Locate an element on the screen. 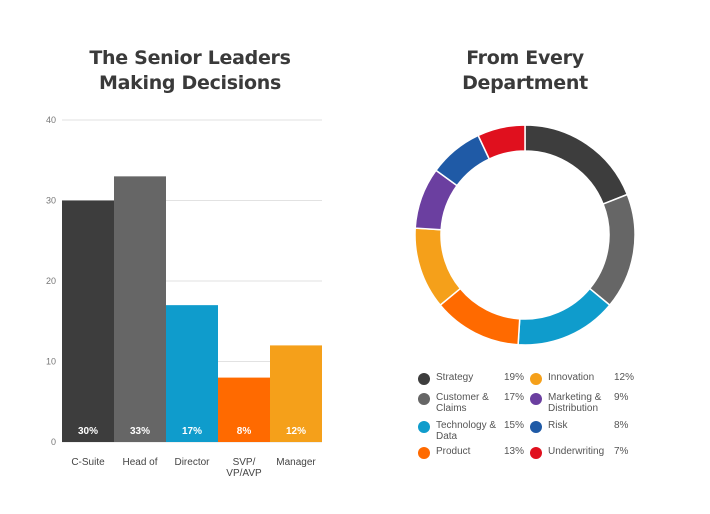  bar-data-label: 17% is located at coordinates (192, 431).